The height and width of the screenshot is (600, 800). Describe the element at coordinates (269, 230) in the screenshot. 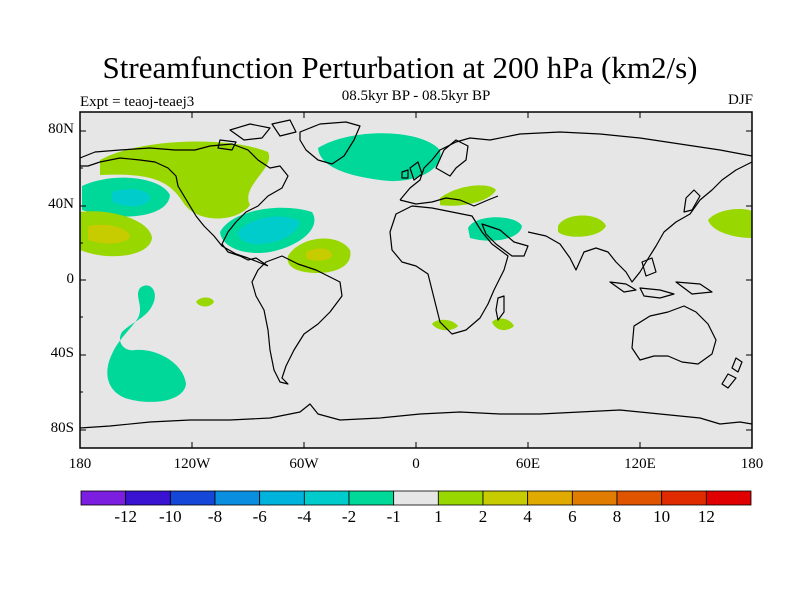

I see `contour-negative-caribbean-core` at that location.